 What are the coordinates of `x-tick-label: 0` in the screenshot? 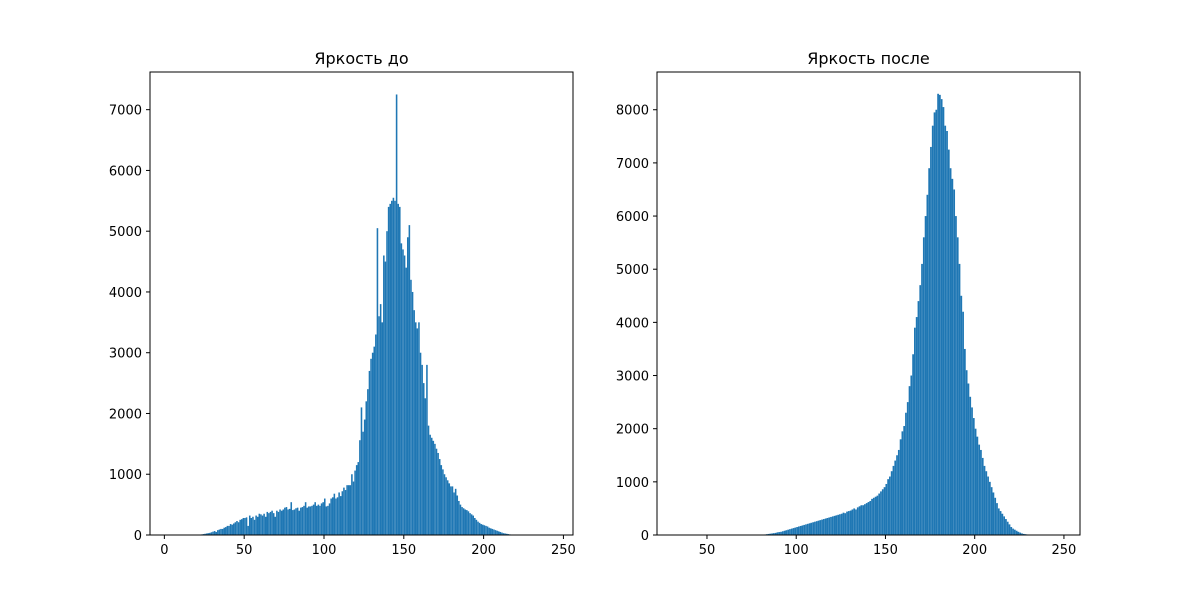 It's located at (164, 550).